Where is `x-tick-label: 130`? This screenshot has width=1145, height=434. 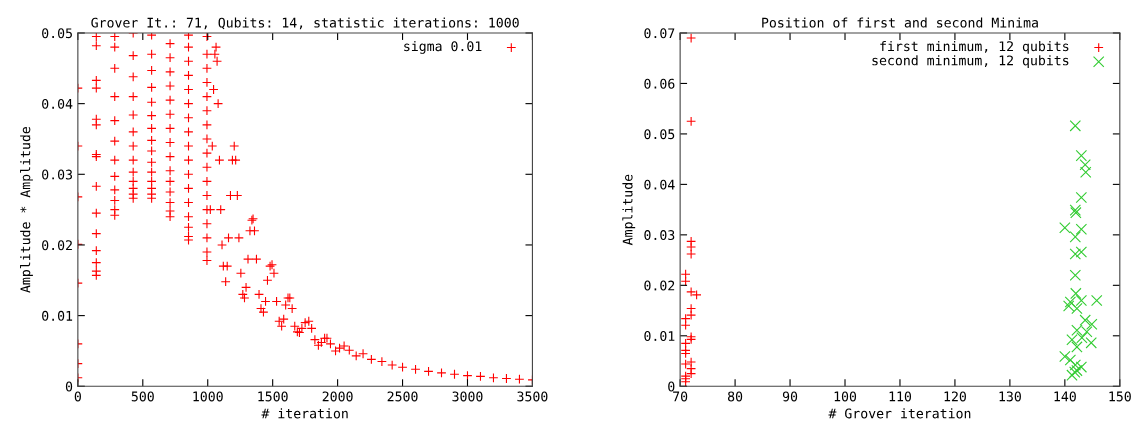 x-tick-label: 130 is located at coordinates (1010, 396).